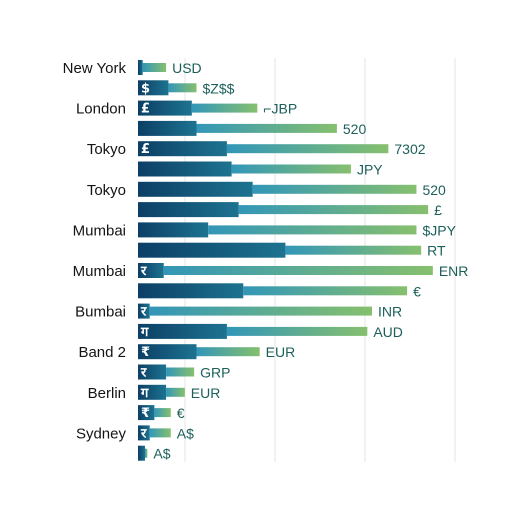  Describe the element at coordinates (439, 230) in the screenshot. I see `bar-end-label: $JPY` at that location.